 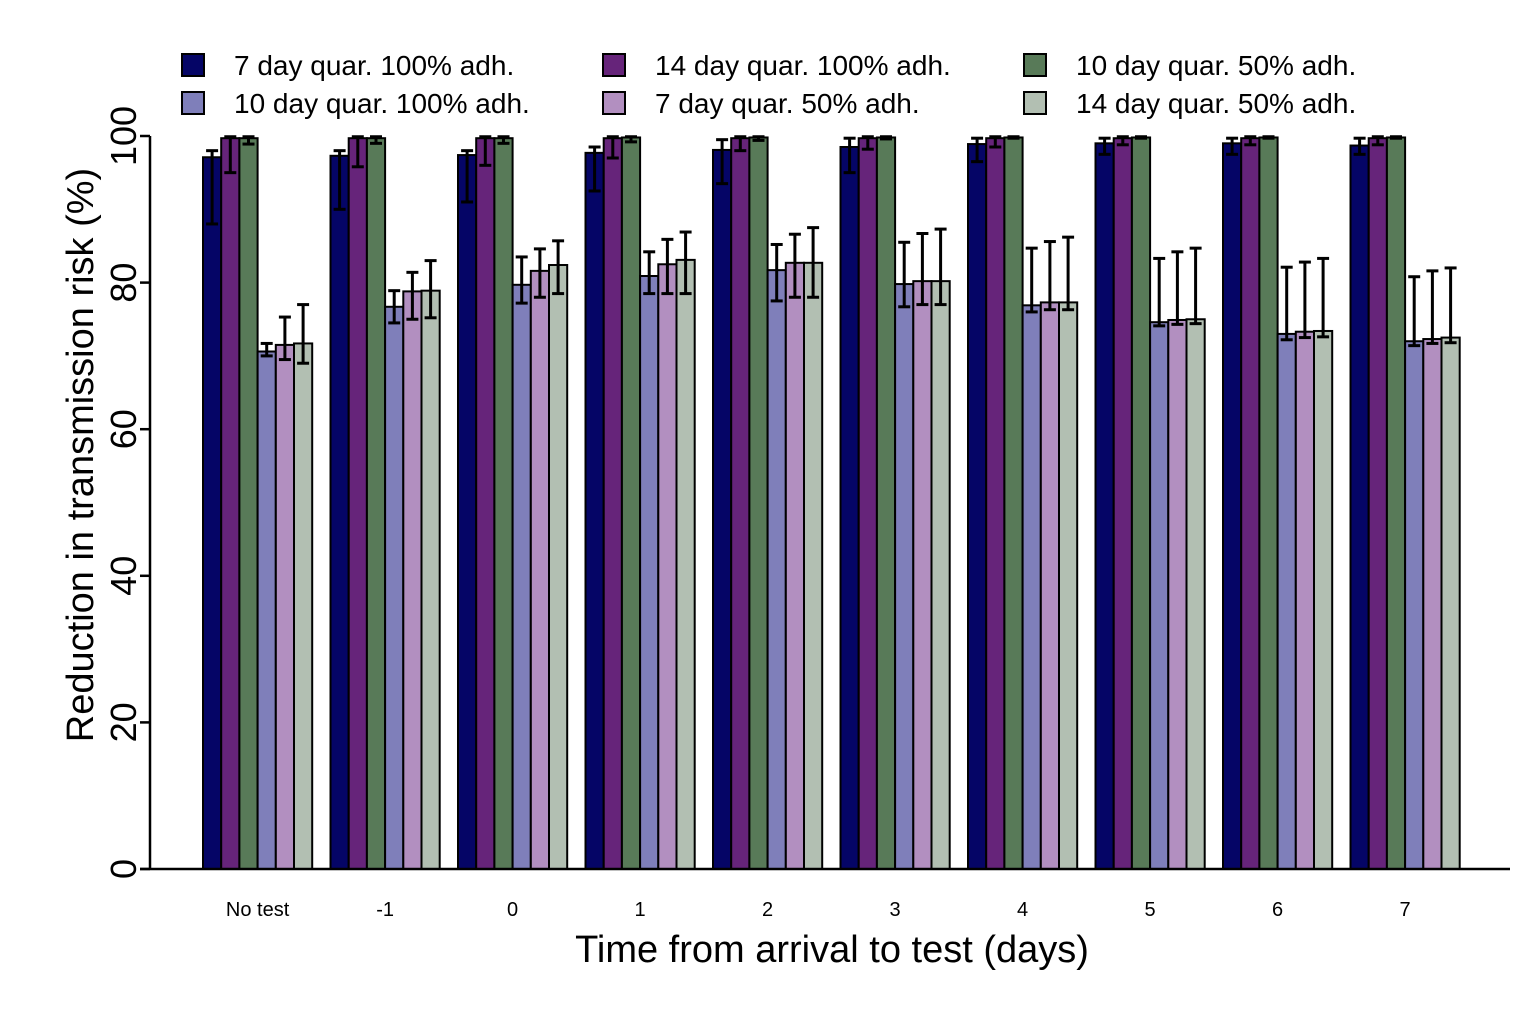 I want to click on x-axis-title: Time from arrival to test (days), so click(x=832, y=950).